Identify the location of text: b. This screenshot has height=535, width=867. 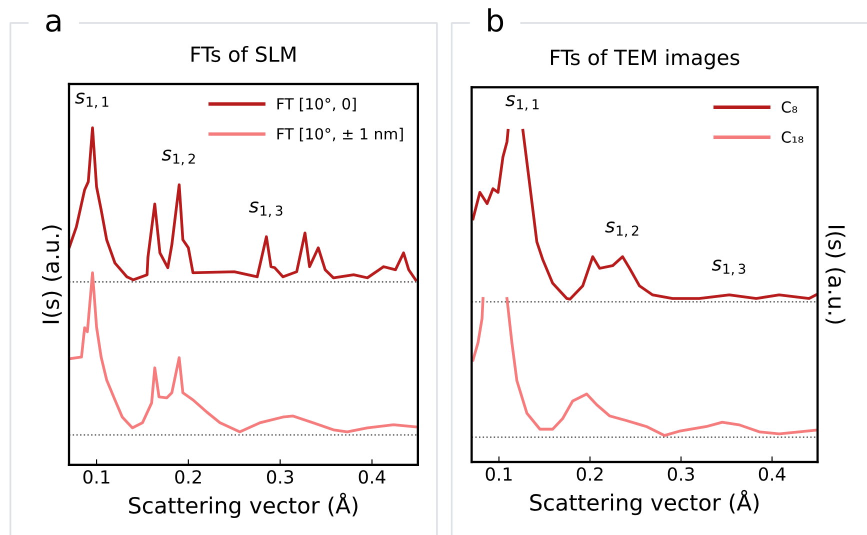
(496, 20).